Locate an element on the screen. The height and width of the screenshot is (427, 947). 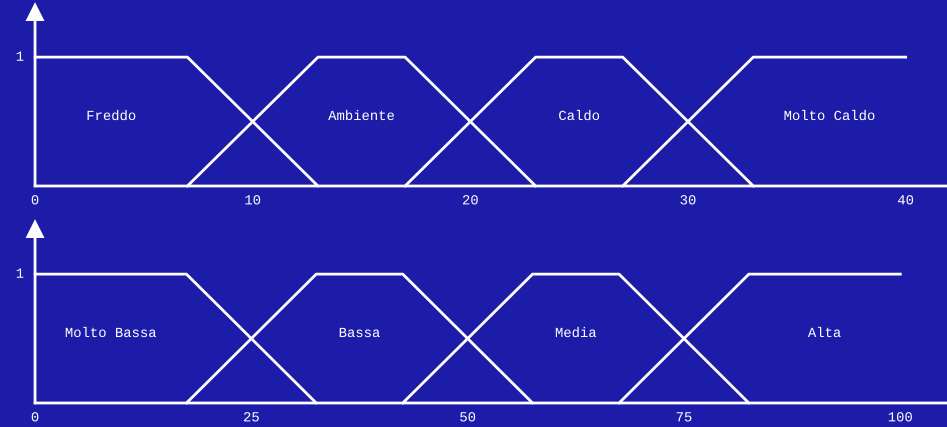
annotation: Freddo is located at coordinates (112, 115).